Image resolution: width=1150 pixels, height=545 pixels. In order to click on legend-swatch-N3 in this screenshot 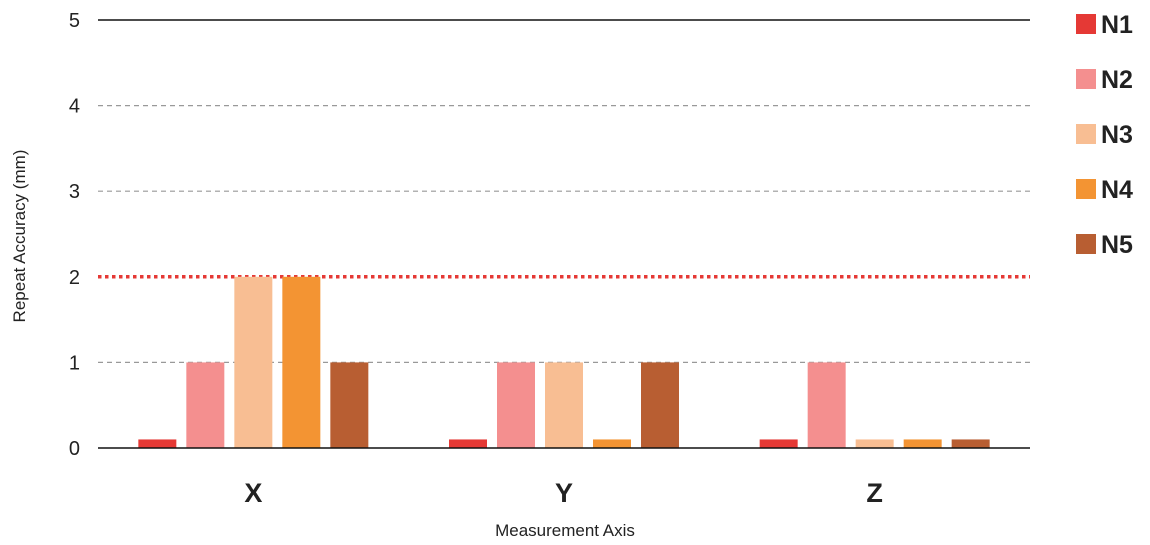, I will do `click(1086, 134)`.